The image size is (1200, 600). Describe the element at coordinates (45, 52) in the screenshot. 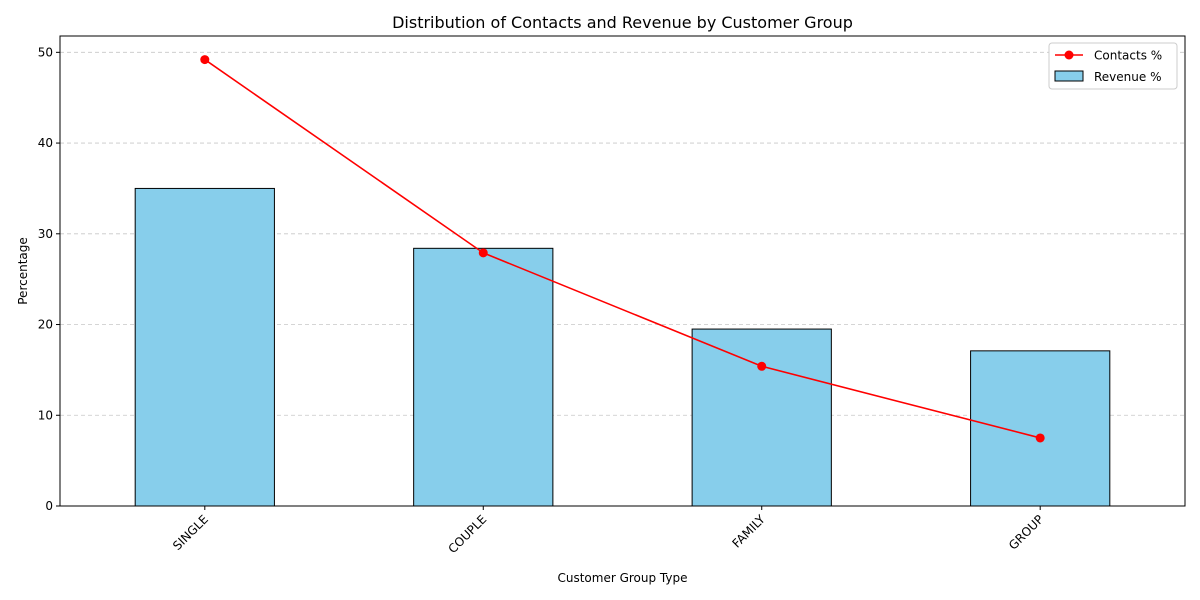

I see `y-tick-label: 50` at that location.